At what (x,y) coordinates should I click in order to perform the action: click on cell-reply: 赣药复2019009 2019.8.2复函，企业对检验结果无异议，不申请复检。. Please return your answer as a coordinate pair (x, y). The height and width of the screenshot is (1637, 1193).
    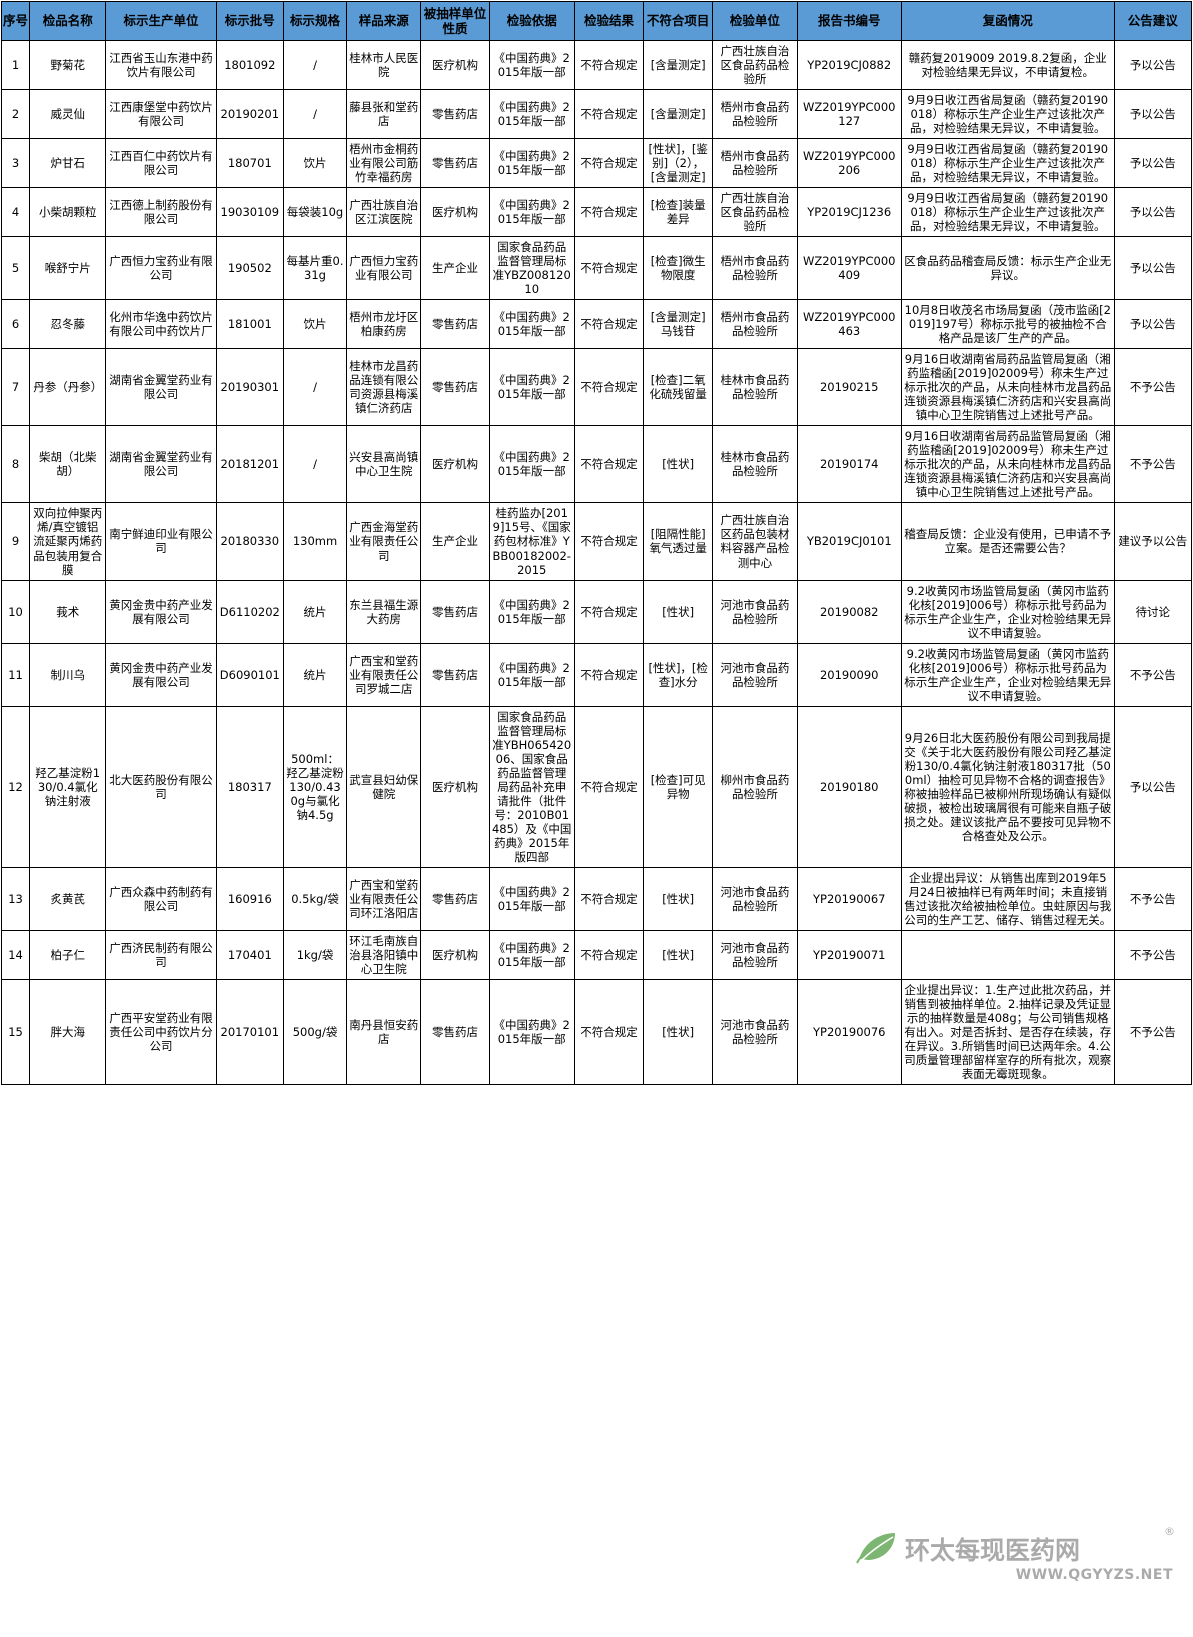
    Looking at the image, I should click on (1008, 65).